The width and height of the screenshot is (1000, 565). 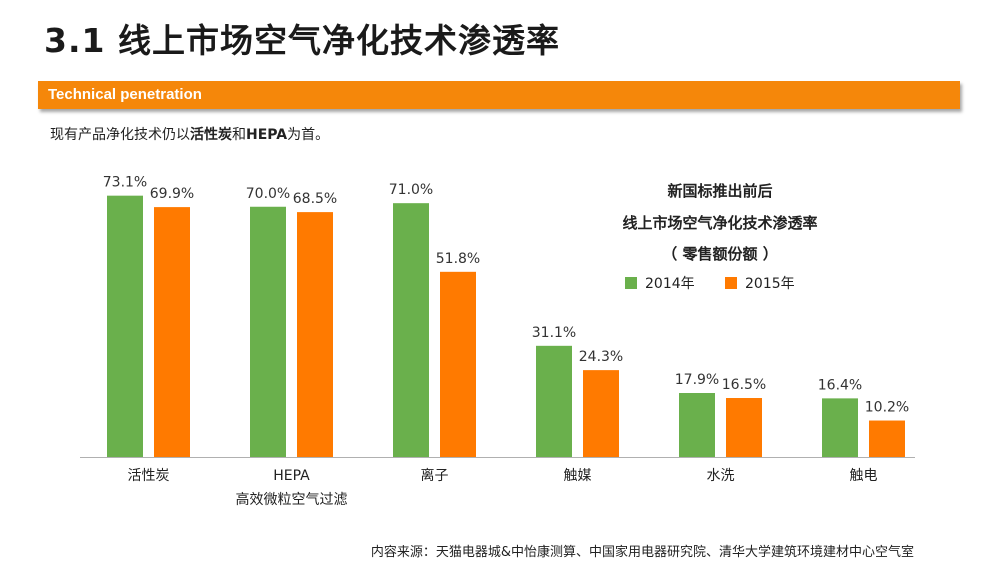 What do you see at coordinates (435, 475) in the screenshot?
I see `category-label-2: 离子` at bounding box center [435, 475].